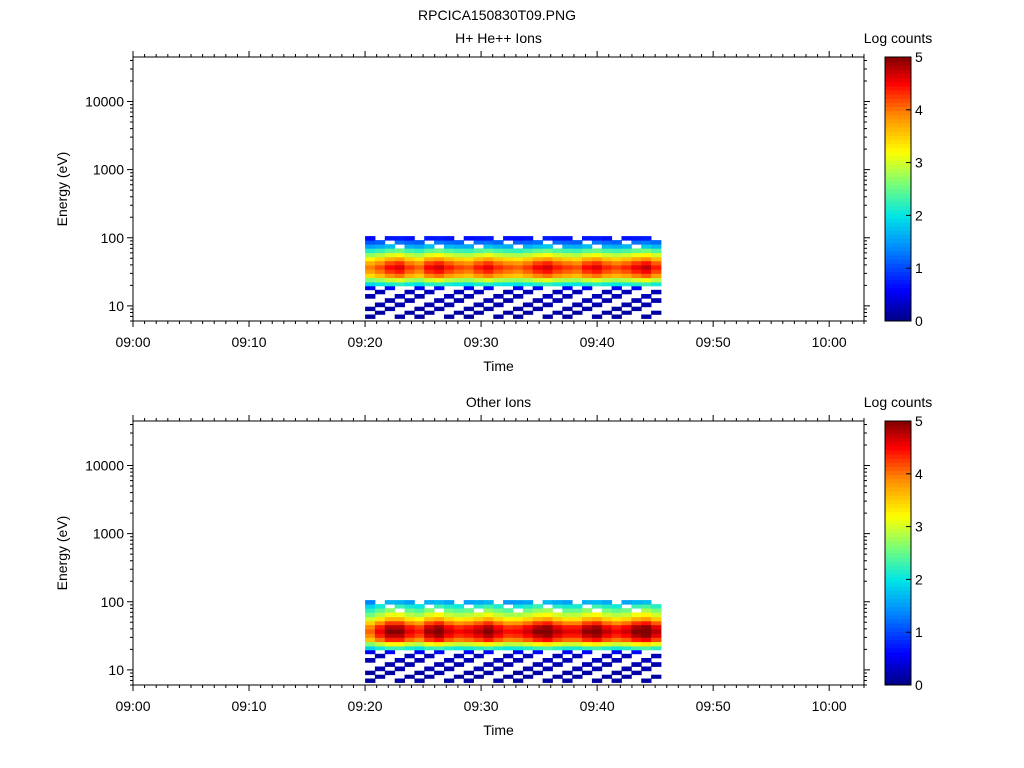 Image resolution: width=1024 pixels, height=768 pixels. What do you see at coordinates (498, 730) in the screenshot?
I see `x-axis-label: Time` at bounding box center [498, 730].